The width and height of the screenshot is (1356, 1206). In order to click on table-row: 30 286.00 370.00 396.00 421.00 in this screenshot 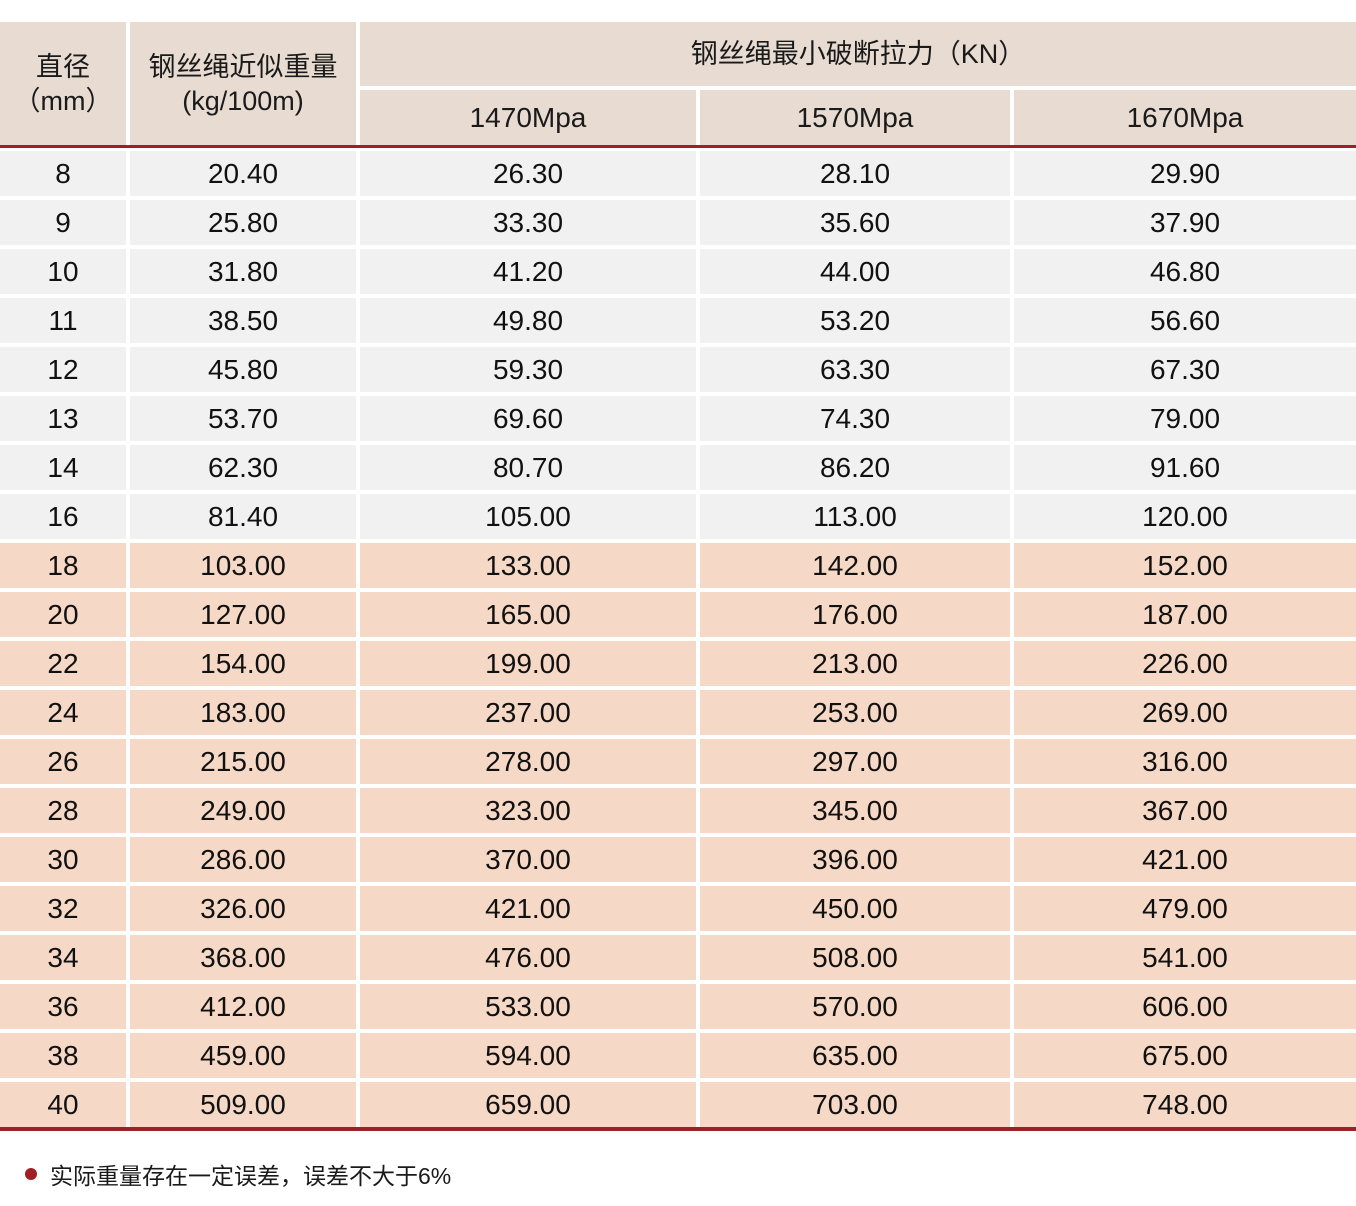, I will do `click(678, 859)`.